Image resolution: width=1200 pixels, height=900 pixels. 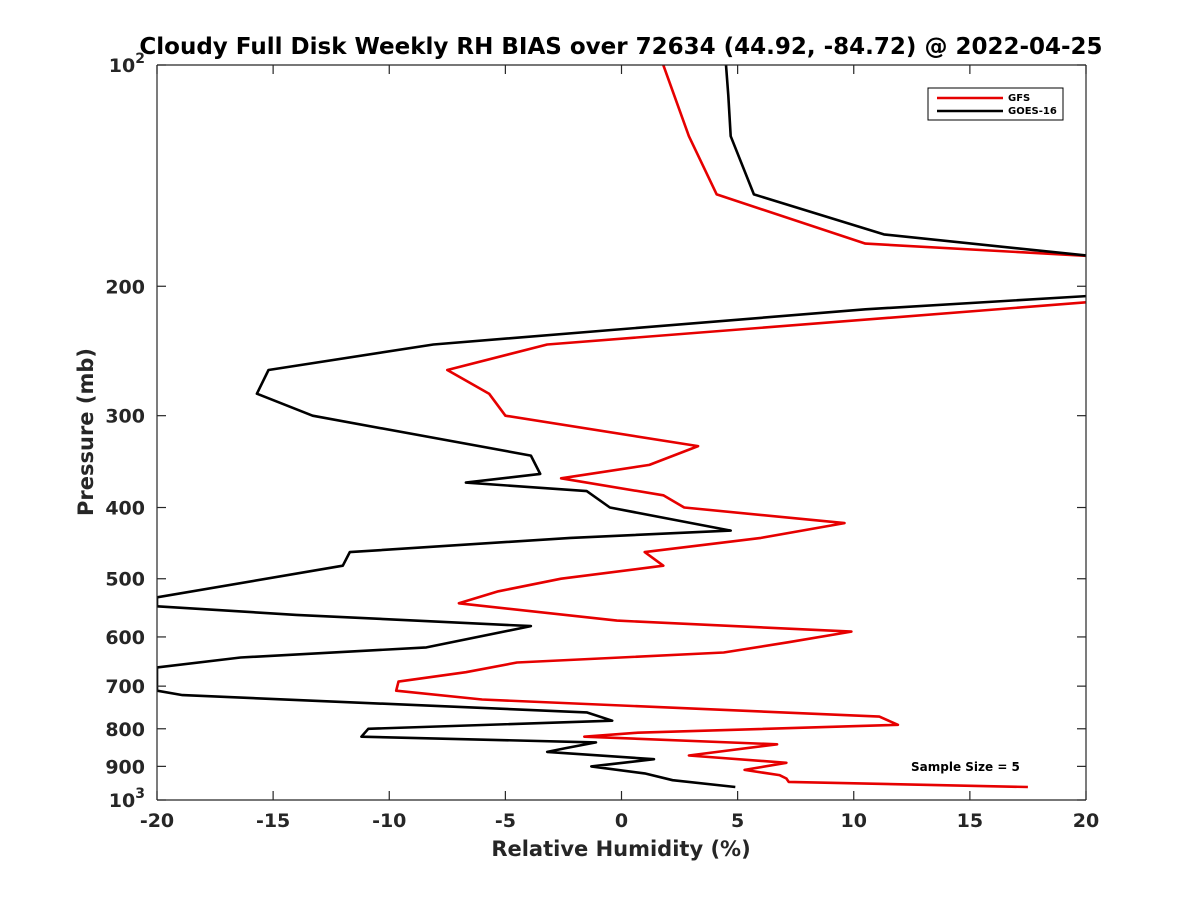 I want to click on legend-box, so click(x=995, y=104).